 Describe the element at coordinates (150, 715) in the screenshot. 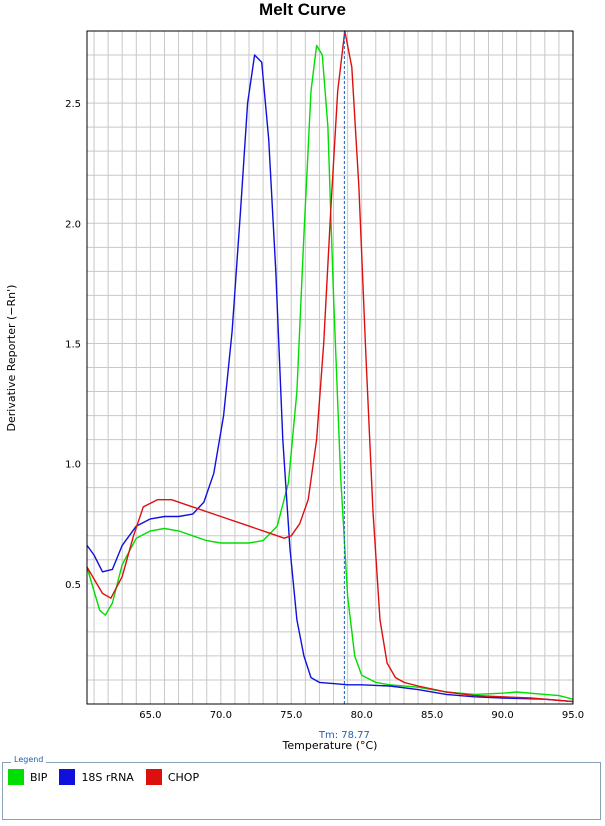

I see `x-tick-label: 65.0` at that location.